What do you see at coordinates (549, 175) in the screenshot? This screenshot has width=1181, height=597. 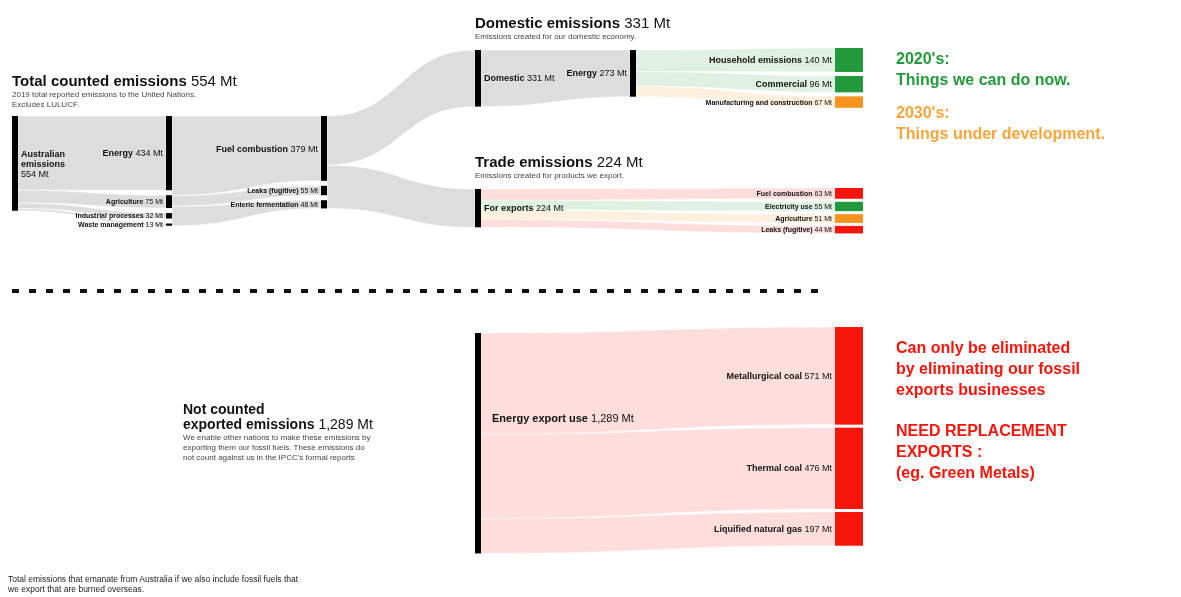 I see `text: Emissions created for products we export.` at bounding box center [549, 175].